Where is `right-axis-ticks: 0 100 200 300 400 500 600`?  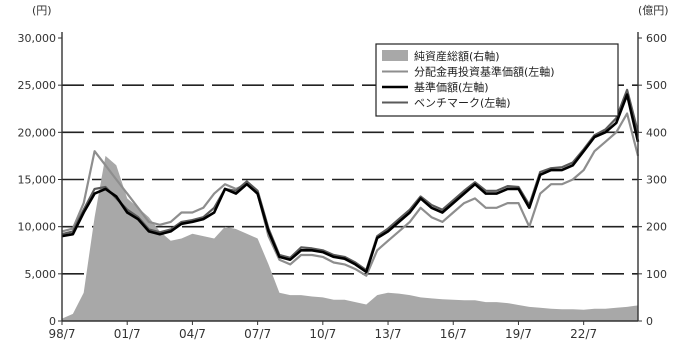
right-axis-ticks: 0 100 200 300 400 500 600 is located at coordinates (652, 180).